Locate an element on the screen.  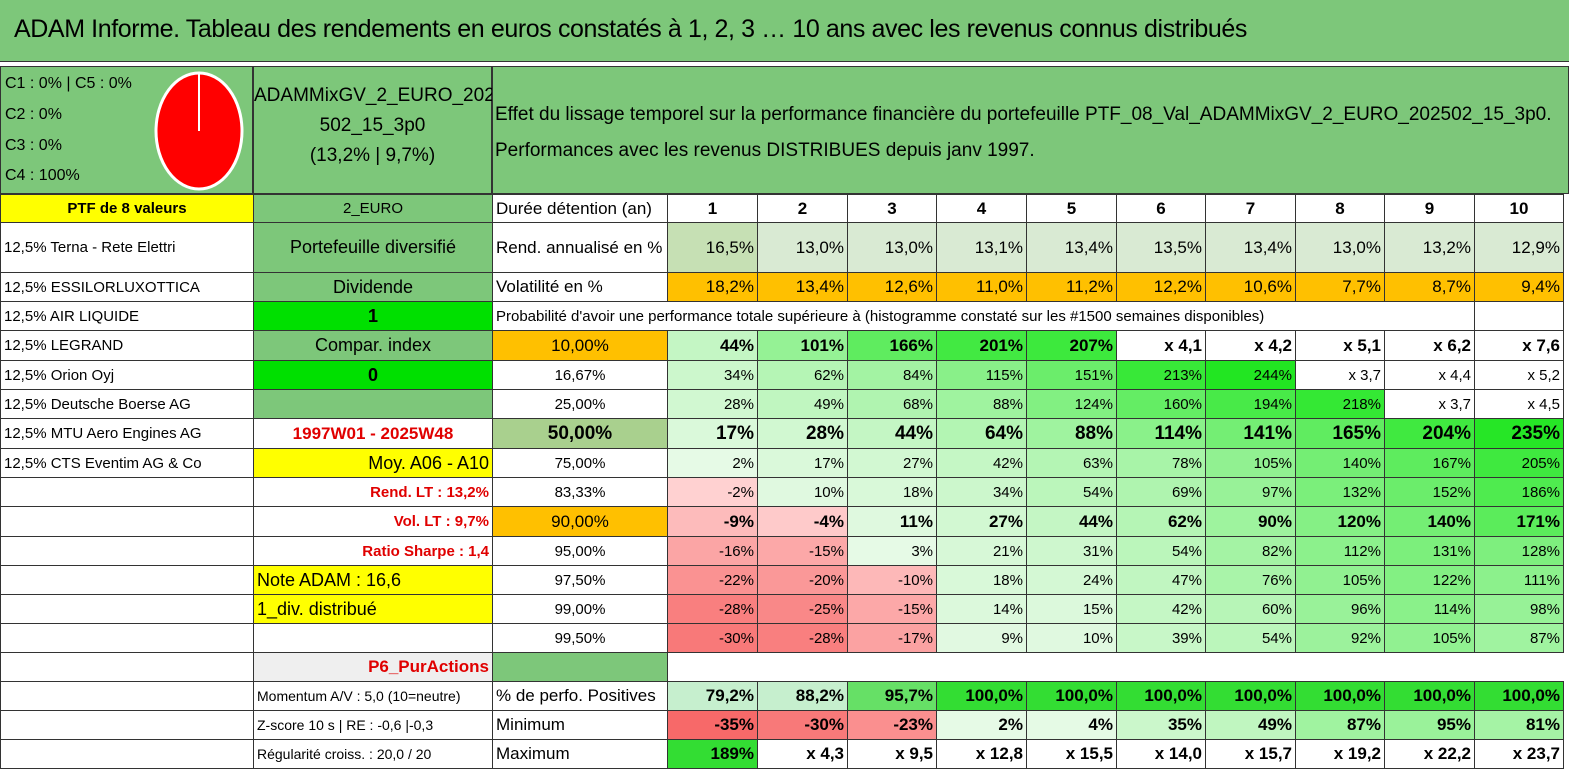
probability-value: x 6,2 is located at coordinates (1429, 345).